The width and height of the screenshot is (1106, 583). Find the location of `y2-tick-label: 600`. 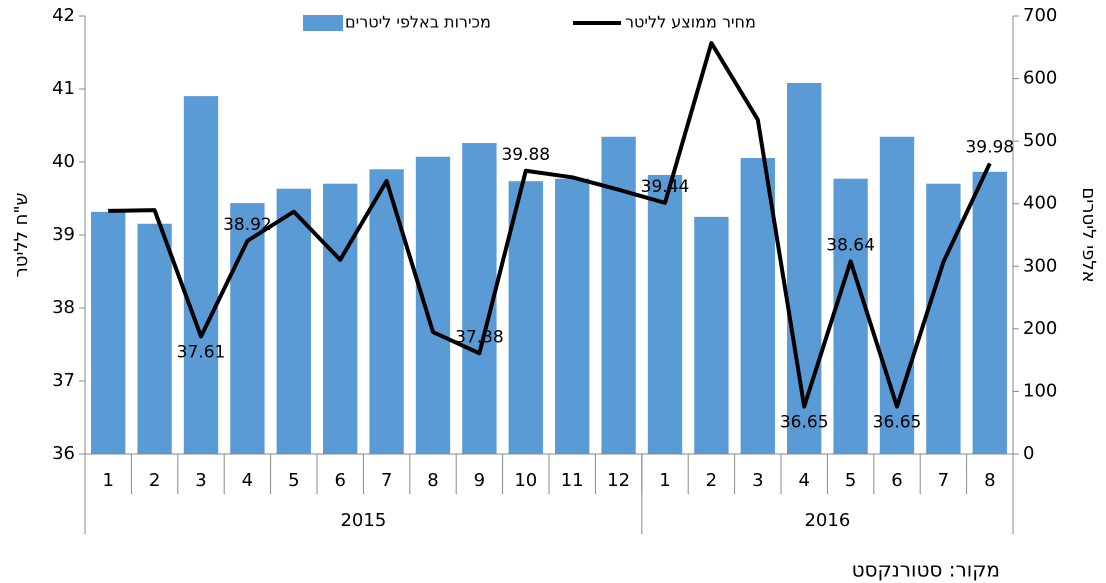

y2-tick-label: 600 is located at coordinates (1040, 78).